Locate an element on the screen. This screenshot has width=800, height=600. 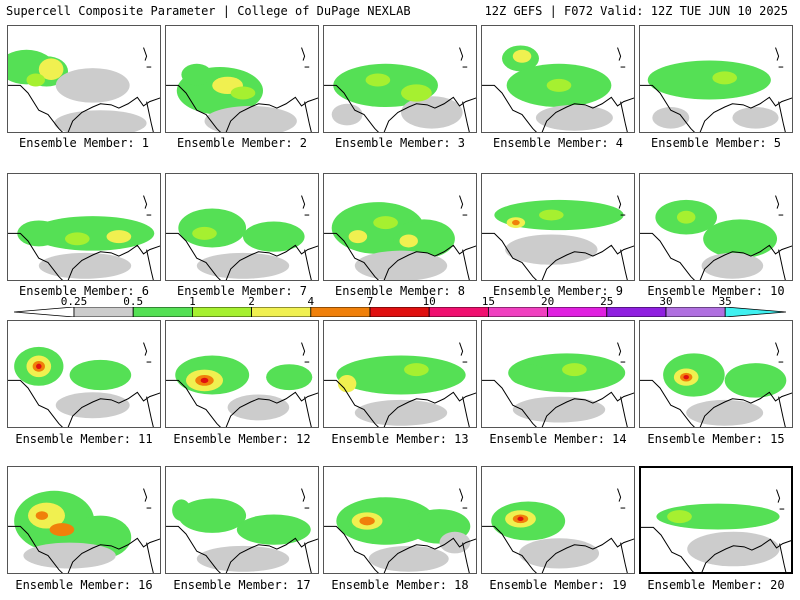
colorbar-tick-label: 20 is located at coordinates (547, 301).